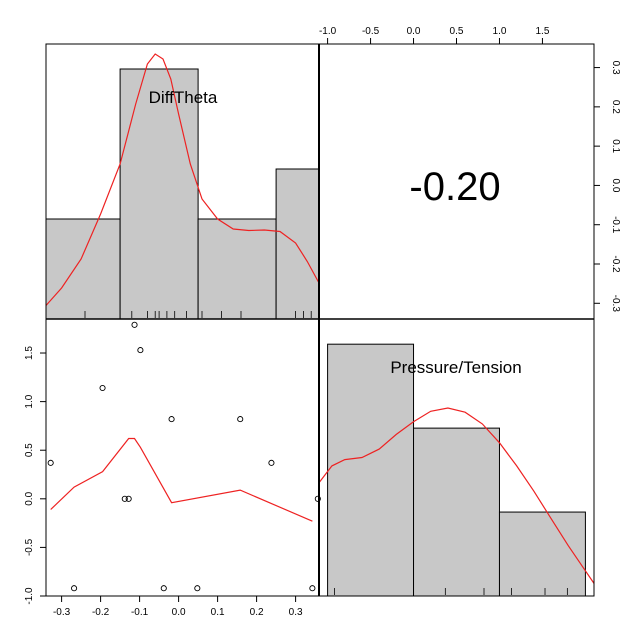  I want to click on axis-right-tick-label: -0.1, so click(615, 225).